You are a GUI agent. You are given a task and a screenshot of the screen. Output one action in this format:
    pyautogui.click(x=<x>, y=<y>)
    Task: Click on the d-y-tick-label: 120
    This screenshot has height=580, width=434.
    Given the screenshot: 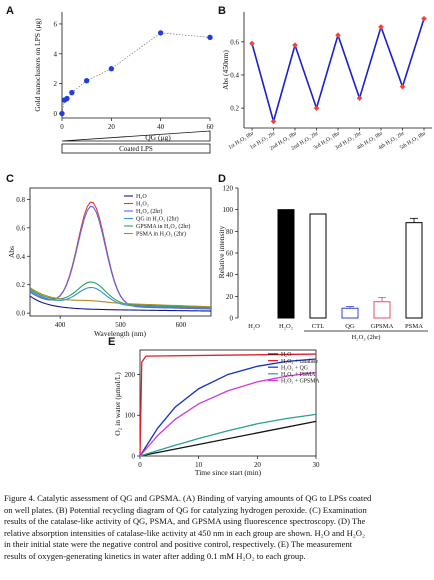 What is the action you would take?
    pyautogui.click(x=228, y=189)
    